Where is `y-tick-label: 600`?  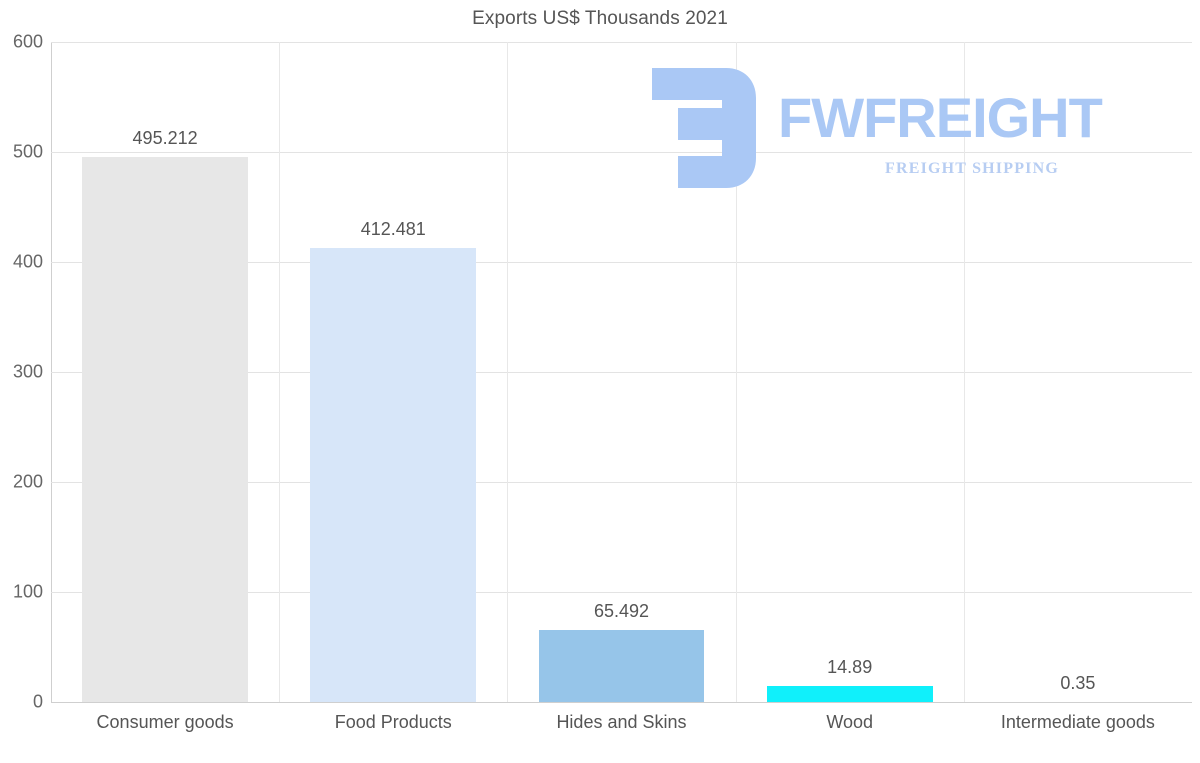
y-tick-label: 600 is located at coordinates (27, 41).